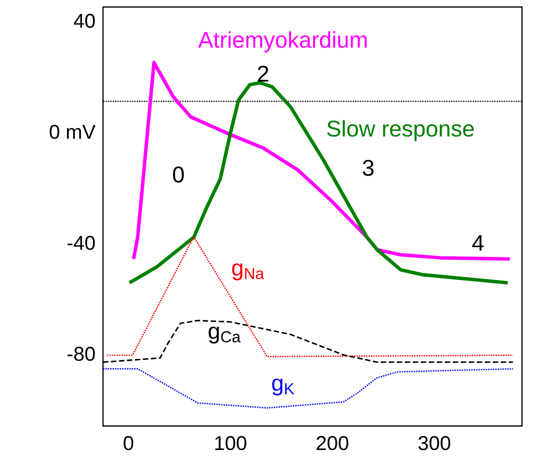 The height and width of the screenshot is (463, 553). I want to click on series-label: g$_{Ca}$, so click(224, 335).